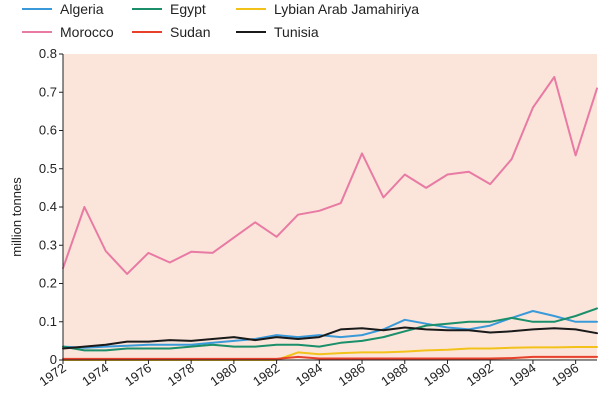 The image size is (600, 411). Describe the element at coordinates (48, 283) in the screenshot. I see `y-tick-label: 0.2` at that location.